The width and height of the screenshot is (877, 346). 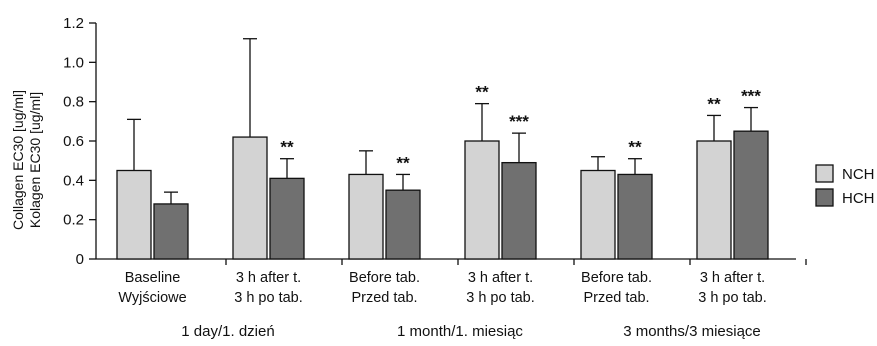 I want to click on legend: NCH HCH, so click(x=845, y=185).